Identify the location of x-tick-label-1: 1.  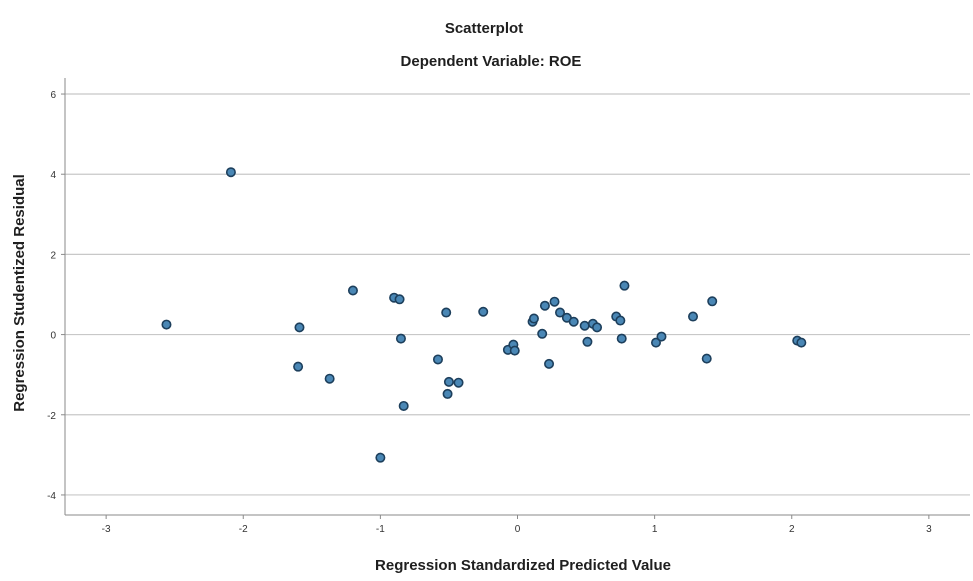
(655, 529).